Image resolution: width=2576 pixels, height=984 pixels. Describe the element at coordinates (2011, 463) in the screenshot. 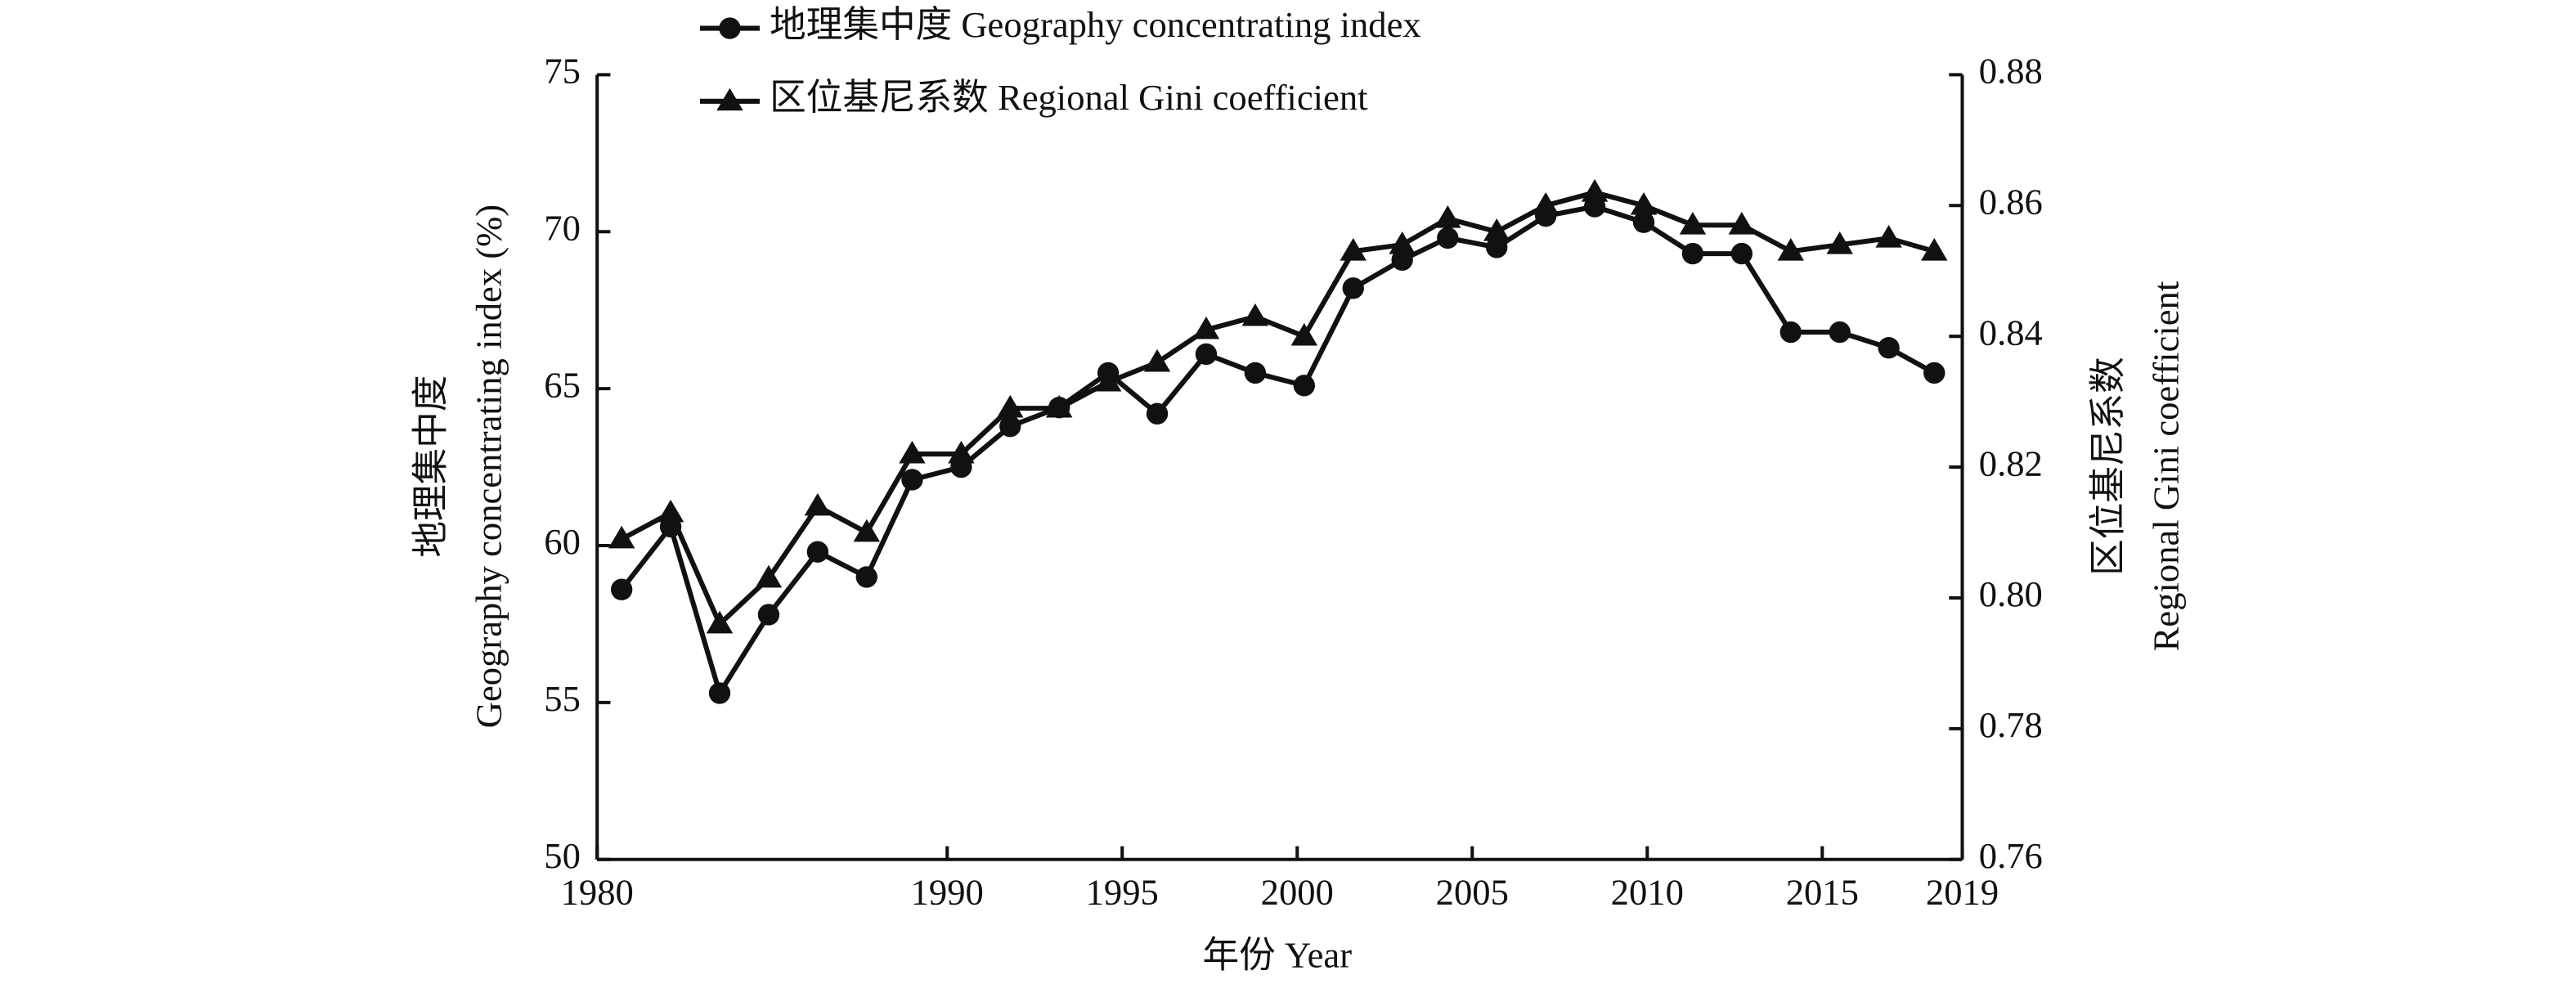

I see `y2-tick-label: 0.82` at that location.